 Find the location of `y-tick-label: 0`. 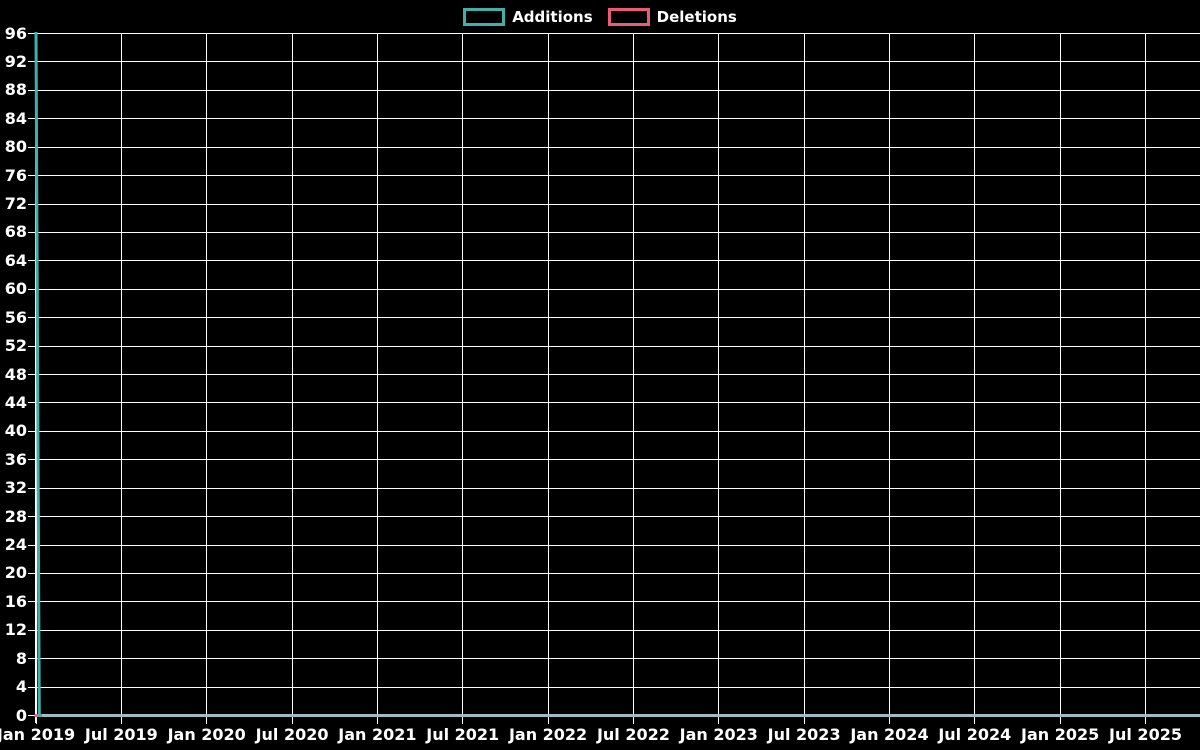

y-tick-label: 0 is located at coordinates (21, 715).